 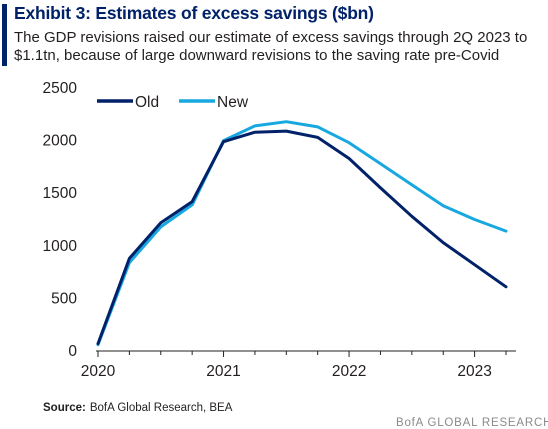 What do you see at coordinates (60, 246) in the screenshot?
I see `y-tick-label: 1000` at bounding box center [60, 246].